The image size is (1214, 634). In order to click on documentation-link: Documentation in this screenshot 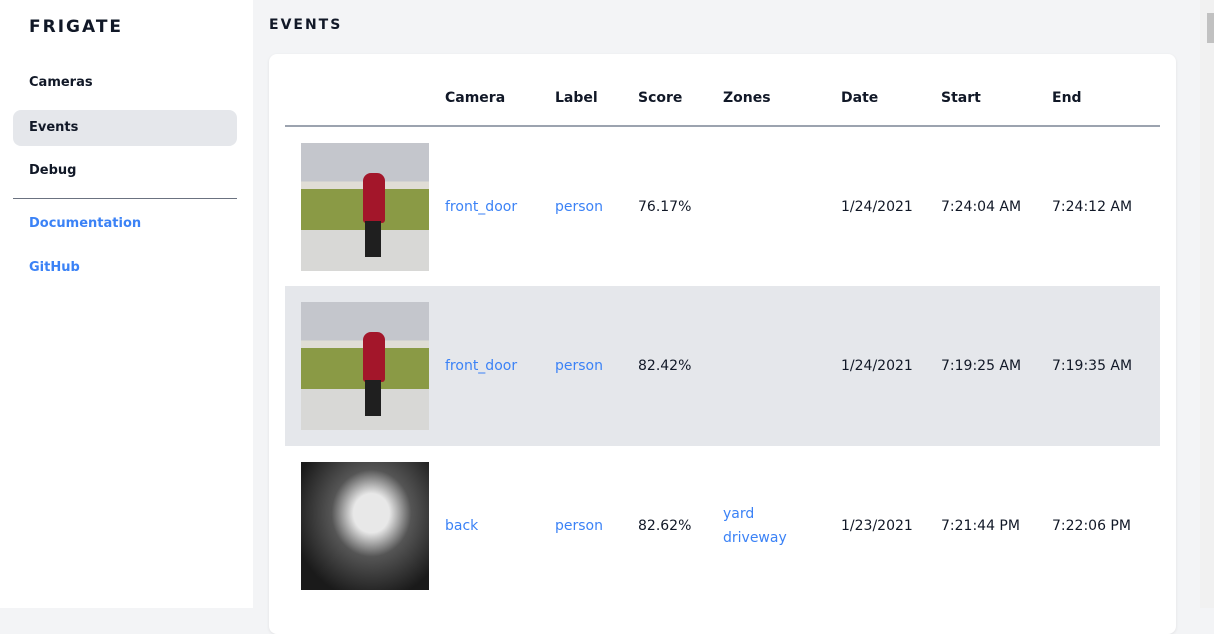, I will do `click(85, 223)`.